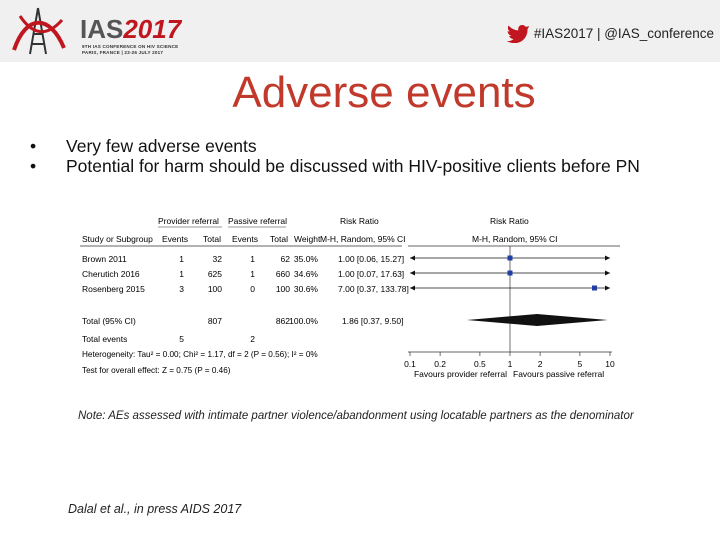  I want to click on axis-tick-label: 0.2, so click(440, 364).